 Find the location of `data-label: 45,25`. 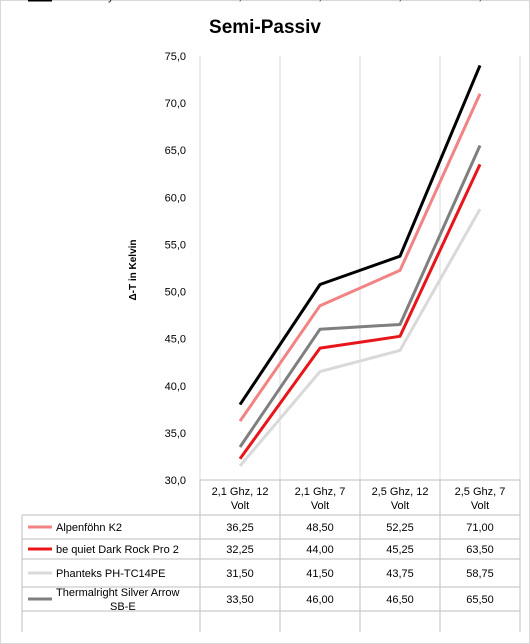

data-label: 45,25 is located at coordinates (400, 550).